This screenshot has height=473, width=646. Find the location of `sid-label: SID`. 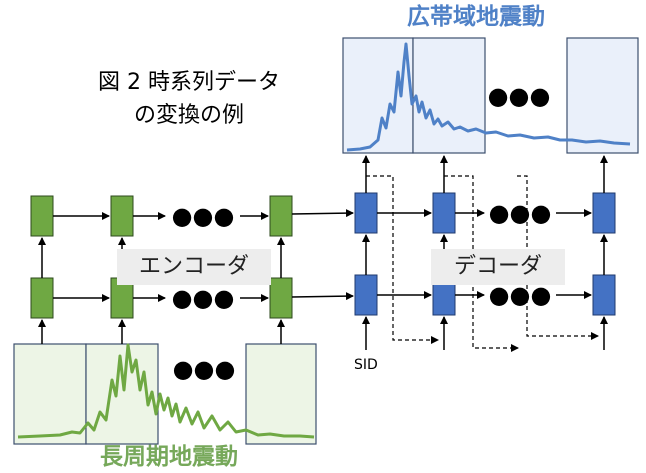

sid-label: SID is located at coordinates (366, 365).